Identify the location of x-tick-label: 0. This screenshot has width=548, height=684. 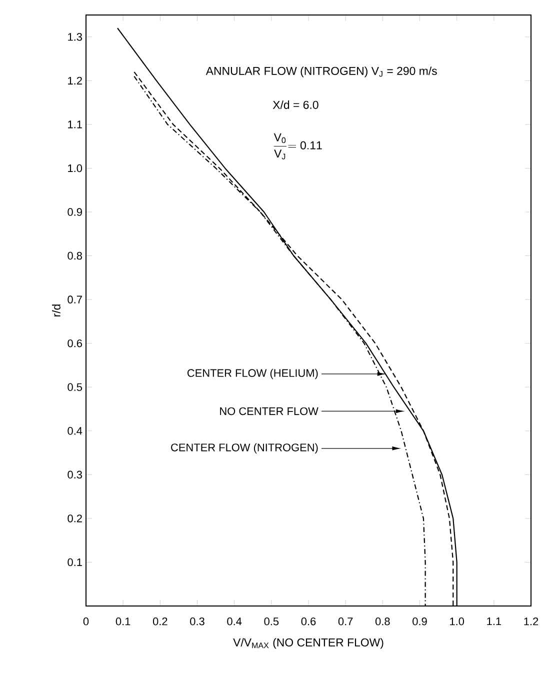
(86, 622).